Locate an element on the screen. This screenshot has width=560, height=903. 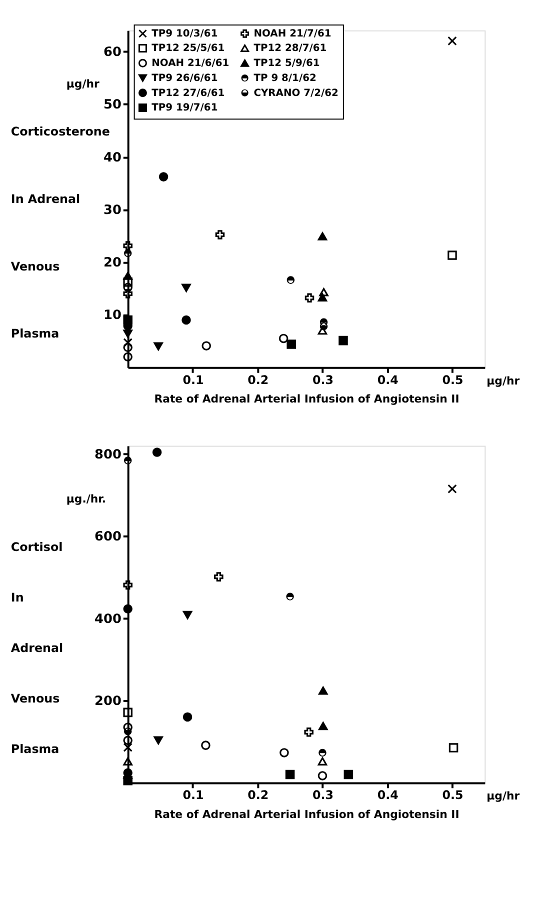
legend-label: TP12 27/6/61 is located at coordinates (188, 93).